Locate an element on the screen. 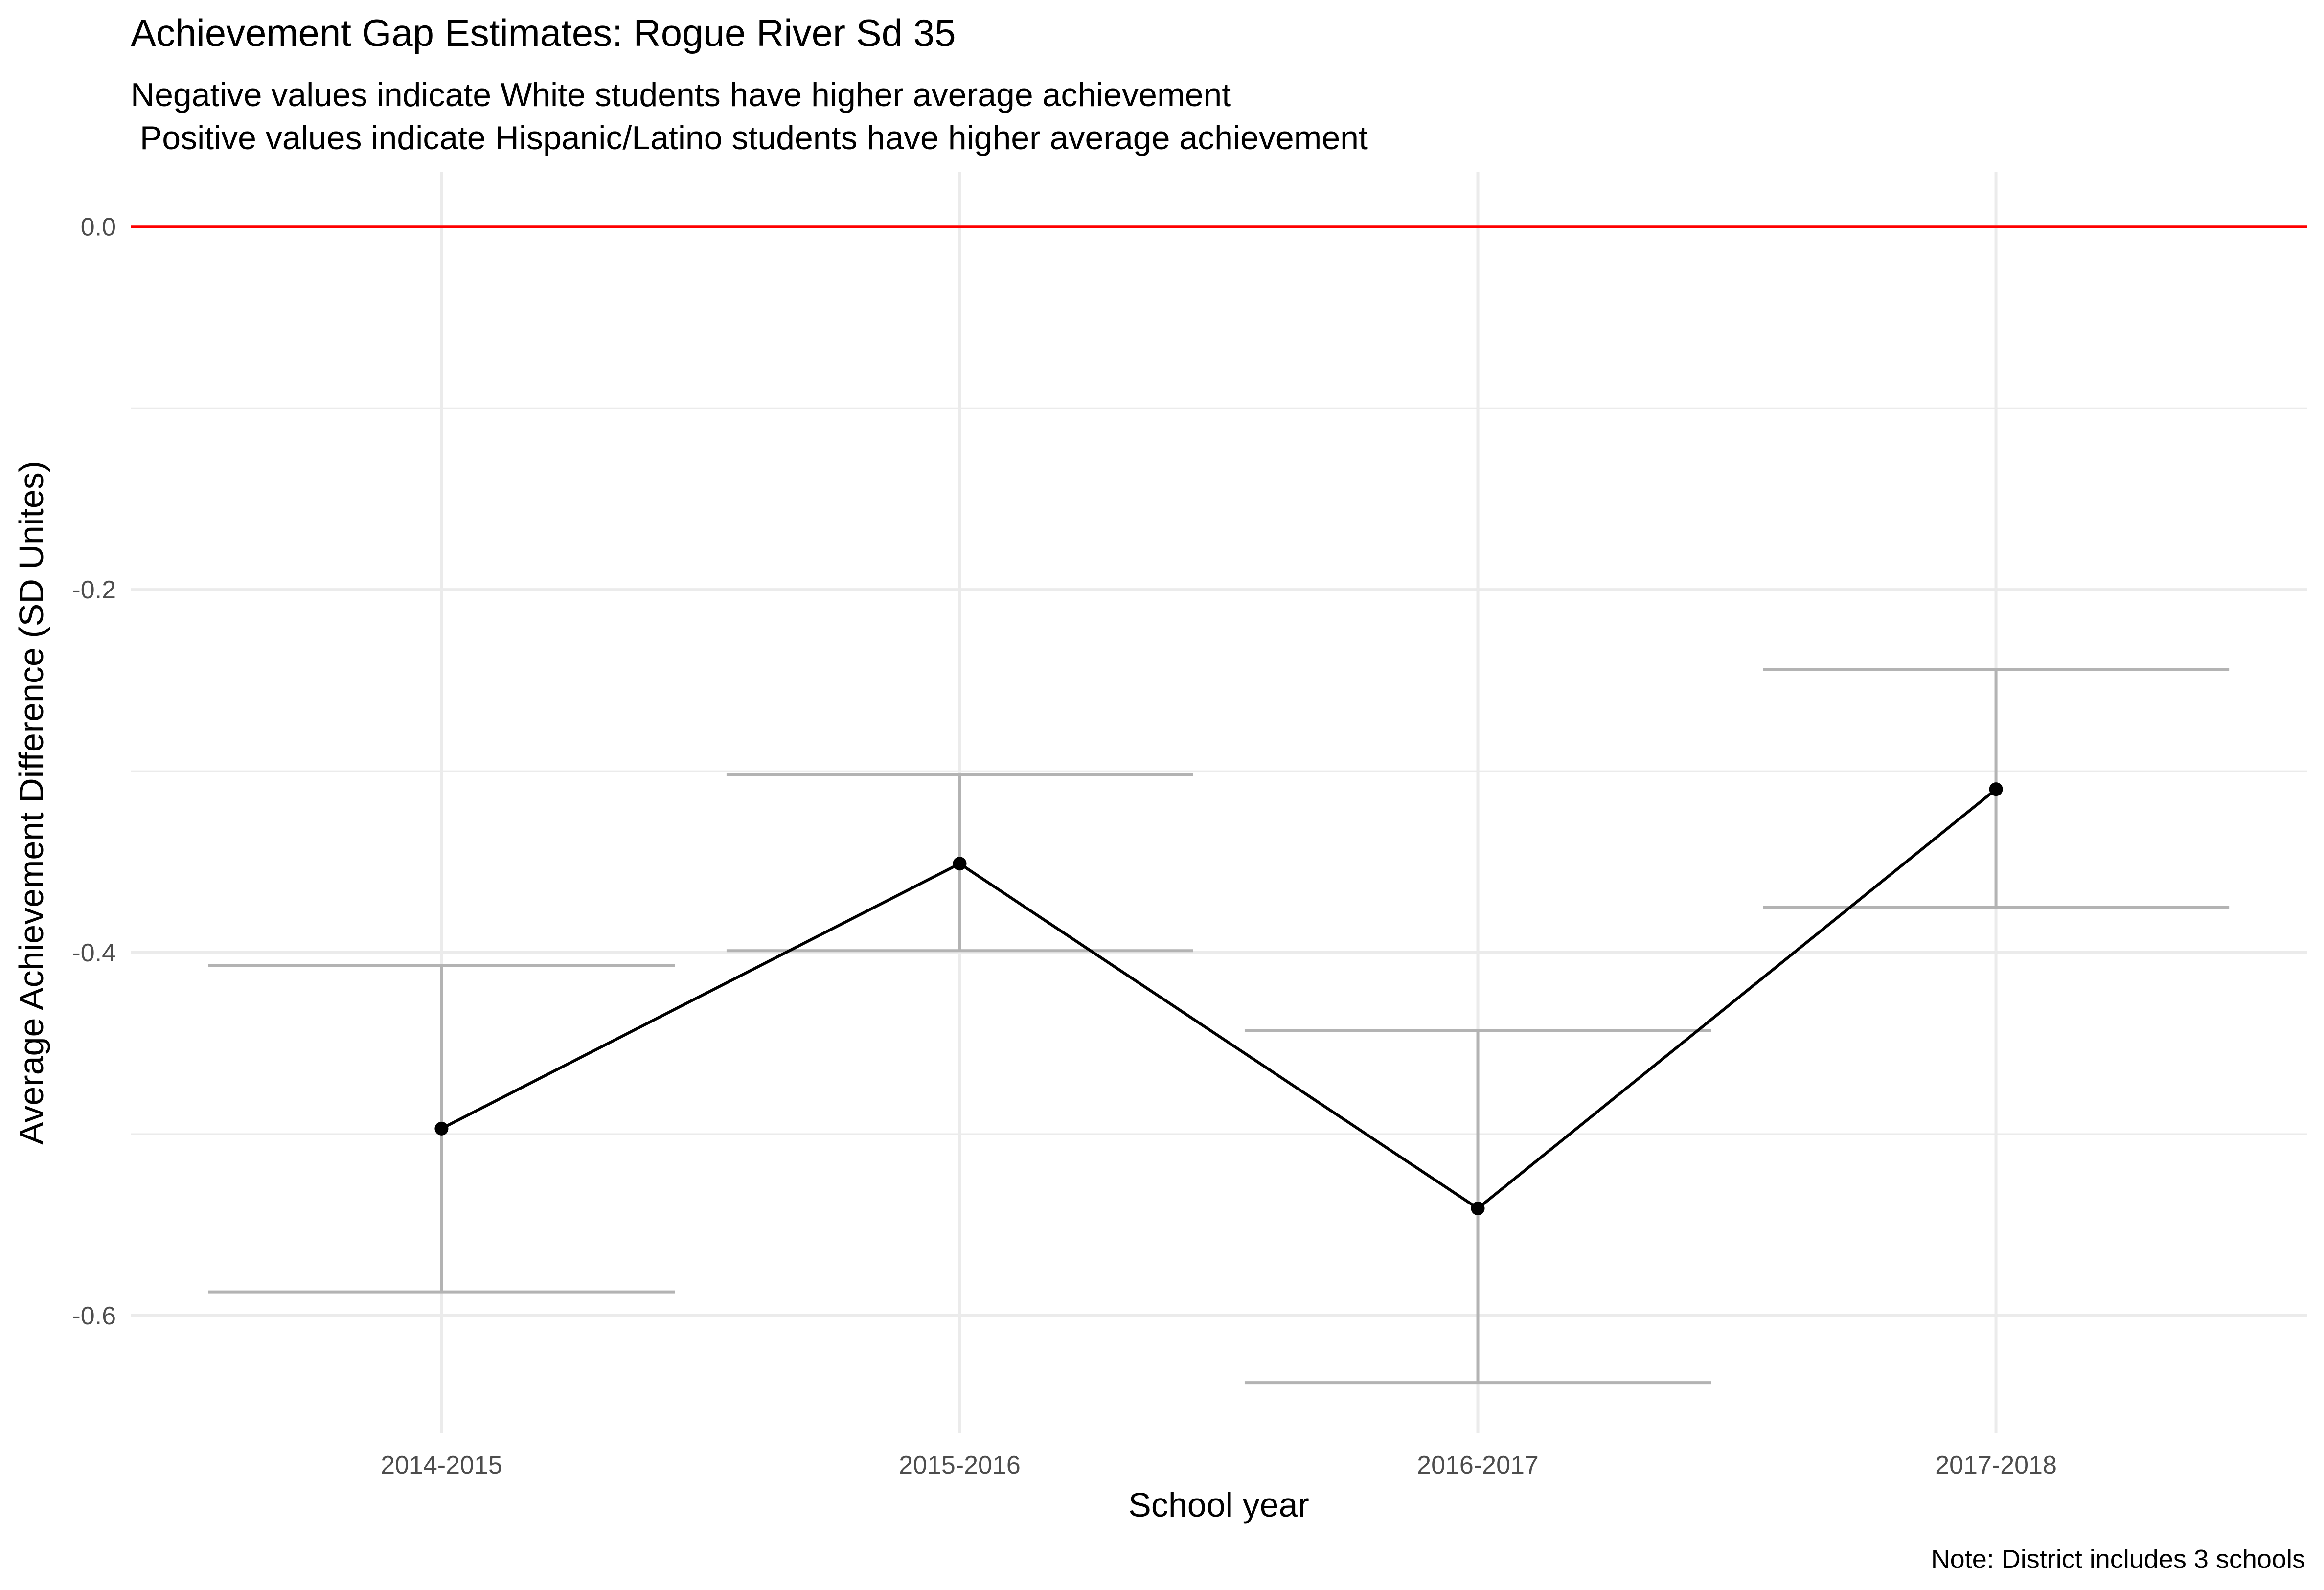 The width and height of the screenshot is (2324, 1590). x-axis-ticks: 2014-2015 2015-2016 2016-2017 2017-2018 is located at coordinates (1219, 1465).